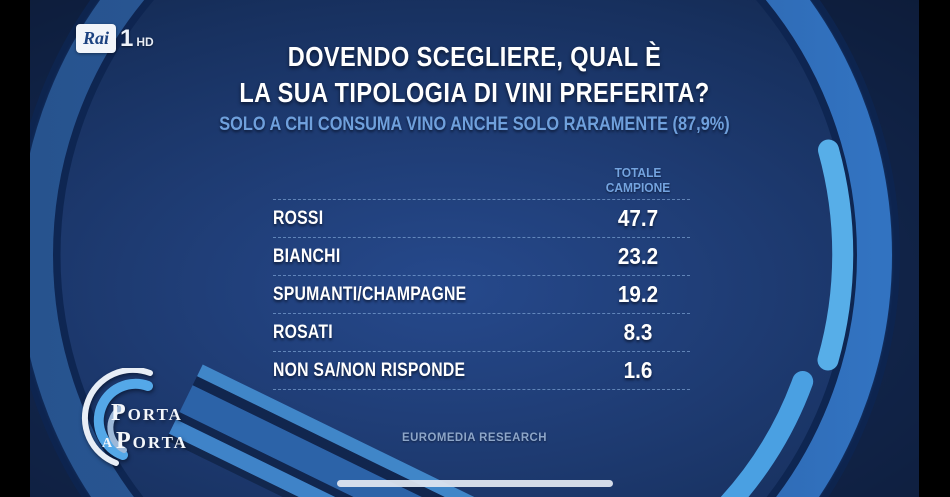  Describe the element at coordinates (638, 332) in the screenshot. I see `row-value: 8.3` at that location.